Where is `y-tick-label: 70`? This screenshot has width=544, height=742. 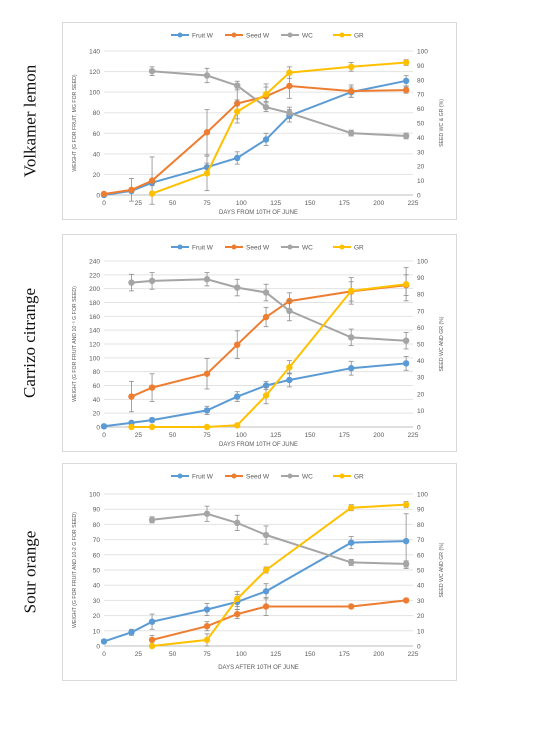
y-tick-label: 70 is located at coordinates (97, 540).